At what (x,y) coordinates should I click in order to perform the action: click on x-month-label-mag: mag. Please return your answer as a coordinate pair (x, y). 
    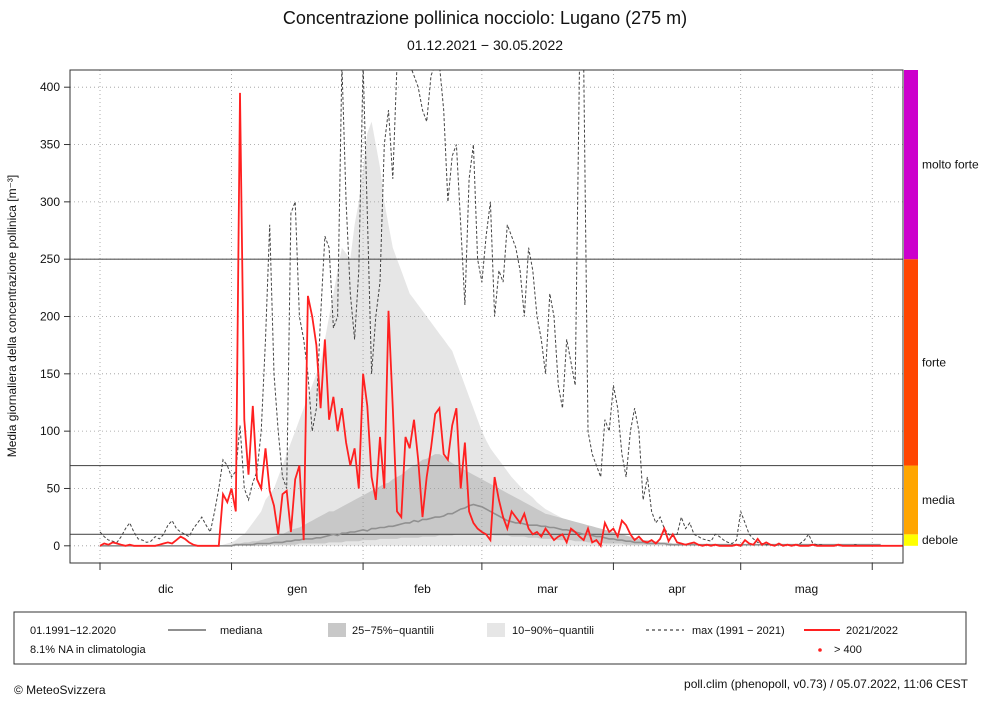
    Looking at the image, I should click on (806, 589).